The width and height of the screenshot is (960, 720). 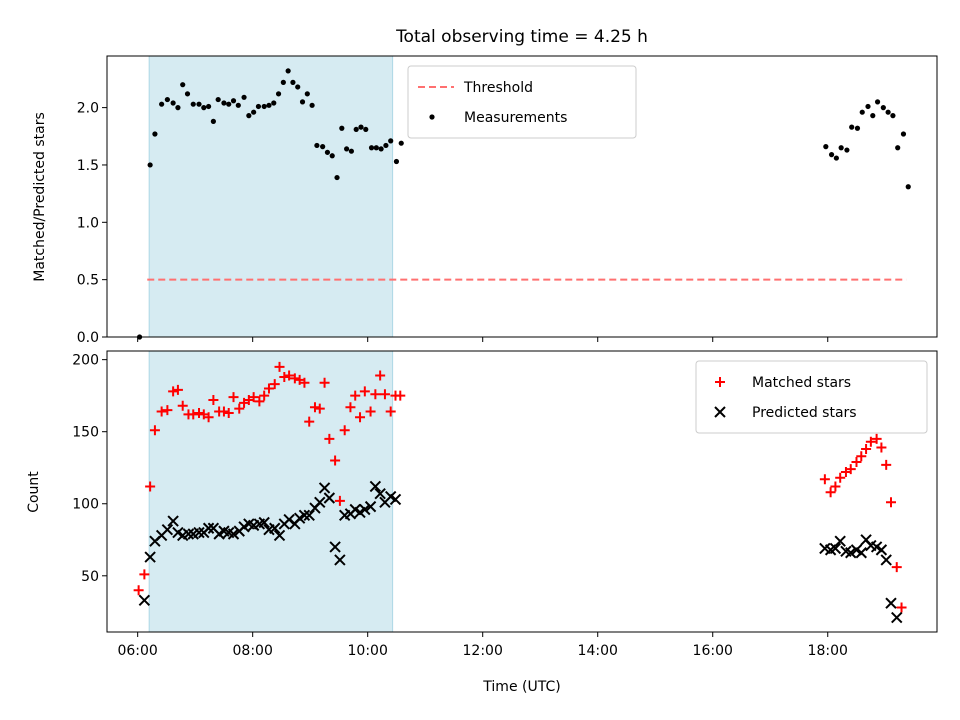 What do you see at coordinates (811, 397) in the screenshot?
I see `legend-box` at bounding box center [811, 397].